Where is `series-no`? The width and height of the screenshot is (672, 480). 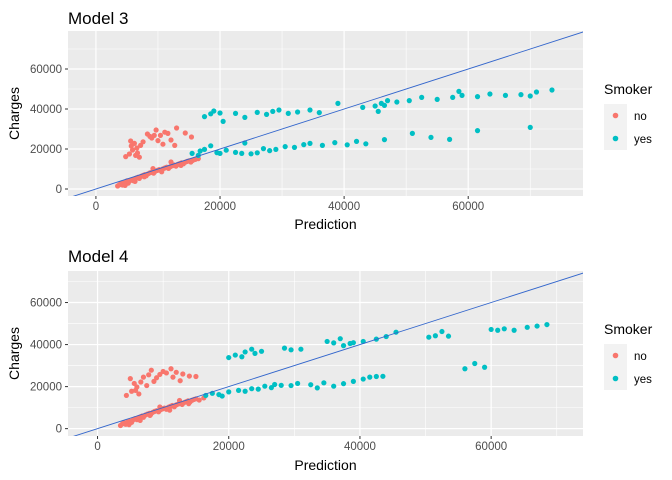 series-no is located at coordinates (162, 397).